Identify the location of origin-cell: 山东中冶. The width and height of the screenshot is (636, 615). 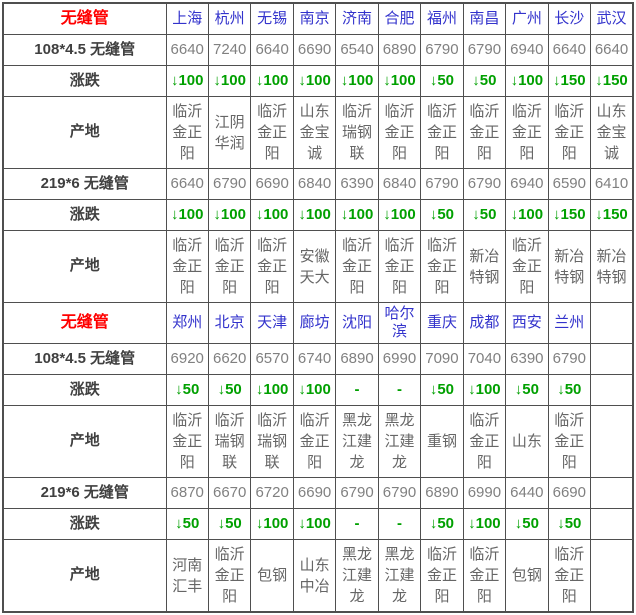
(314, 576).